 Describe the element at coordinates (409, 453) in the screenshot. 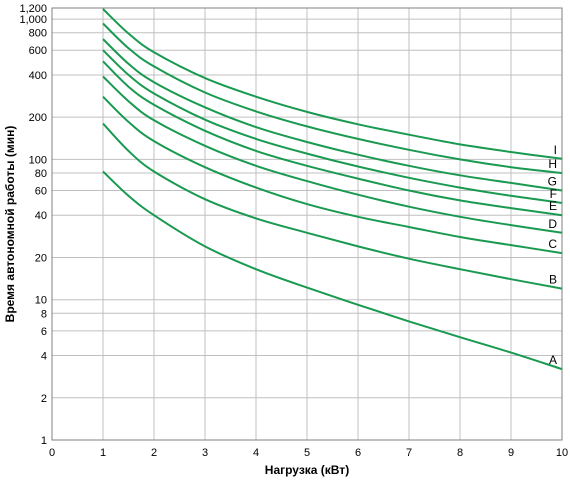

I see `x-tick-label: 7` at that location.